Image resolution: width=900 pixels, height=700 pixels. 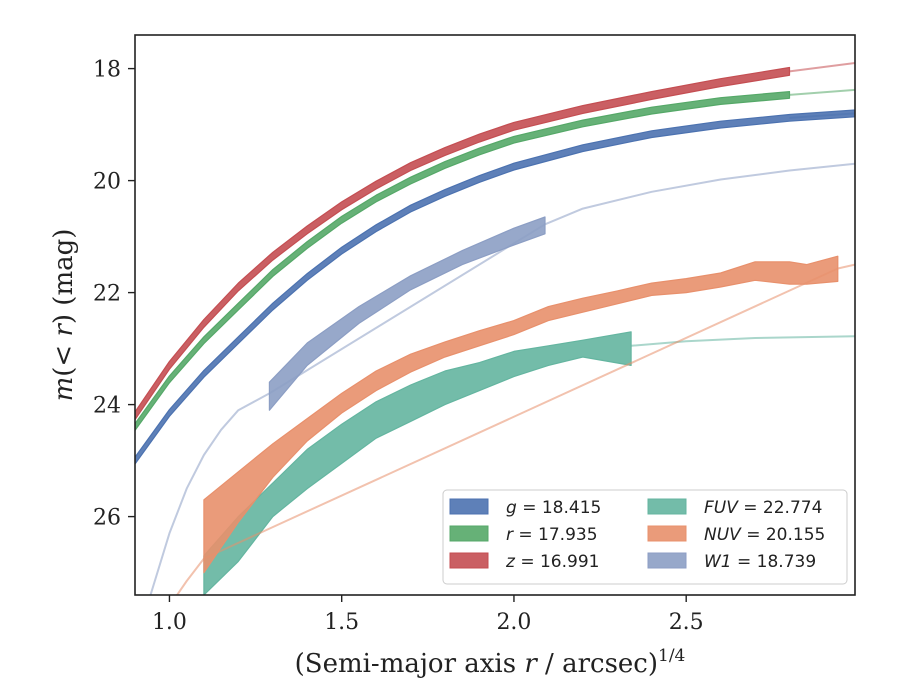 What do you see at coordinates (552, 535) in the screenshot?
I see `legend-label-r: r = 17.935` at bounding box center [552, 535].